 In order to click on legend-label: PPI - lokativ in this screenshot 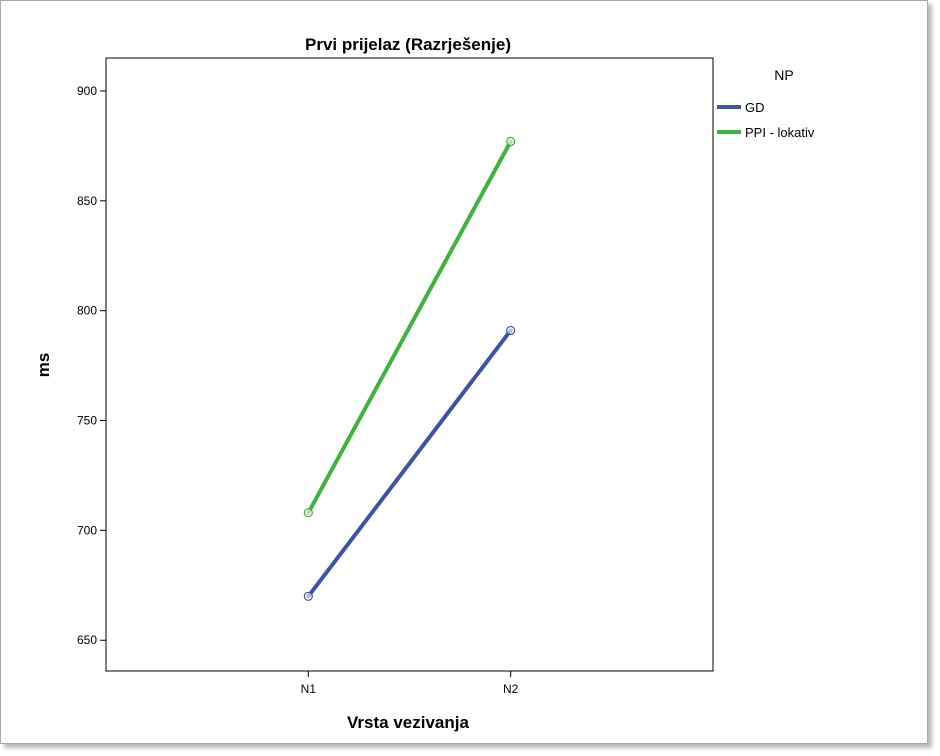, I will do `click(780, 132)`.